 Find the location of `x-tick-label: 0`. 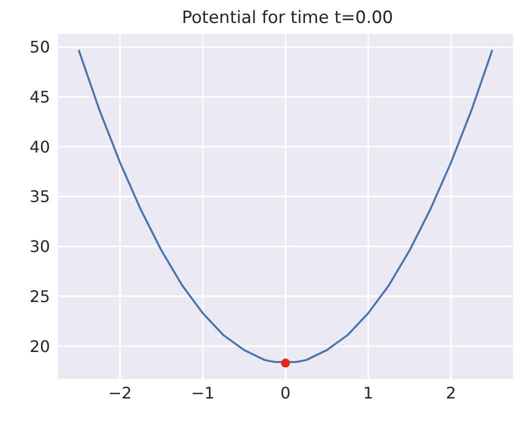

x-tick-label: 0 is located at coordinates (285, 392).